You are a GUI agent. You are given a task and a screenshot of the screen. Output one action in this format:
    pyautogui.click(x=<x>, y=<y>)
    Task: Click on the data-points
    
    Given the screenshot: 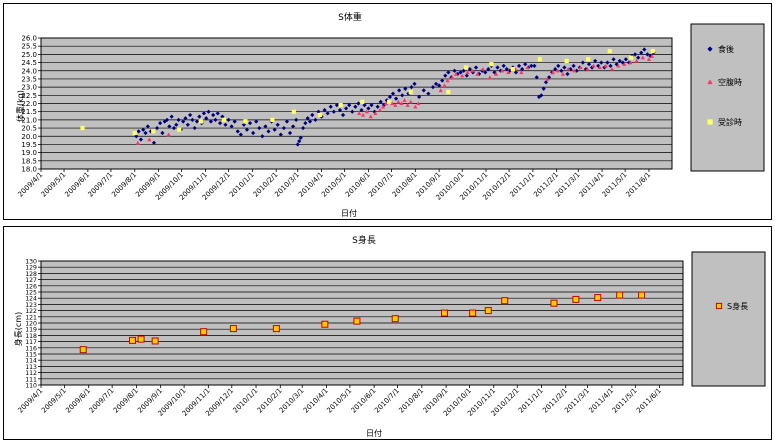 What is the action you would take?
    pyautogui.click(x=362, y=322)
    